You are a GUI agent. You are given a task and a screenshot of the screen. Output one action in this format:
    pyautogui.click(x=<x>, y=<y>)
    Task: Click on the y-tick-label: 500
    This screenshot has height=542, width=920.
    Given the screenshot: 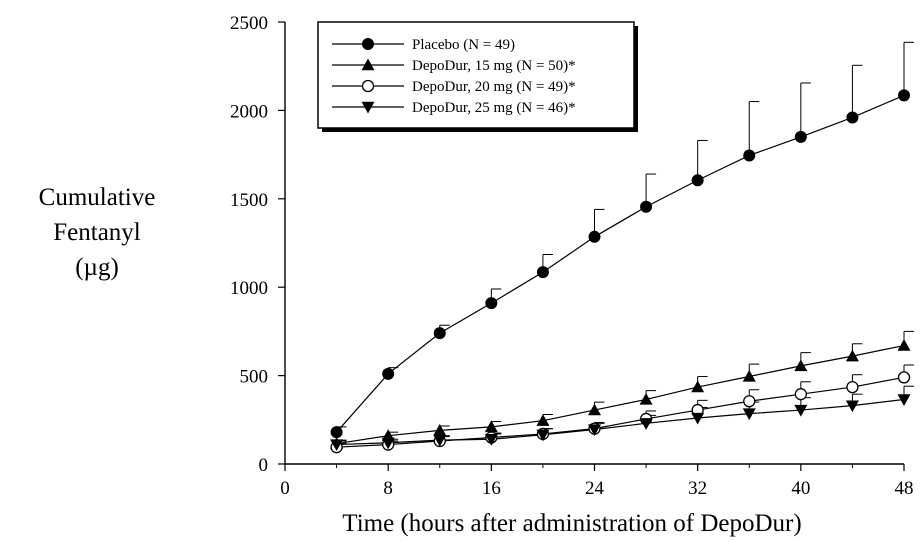 What is the action you would take?
    pyautogui.click(x=254, y=377)
    